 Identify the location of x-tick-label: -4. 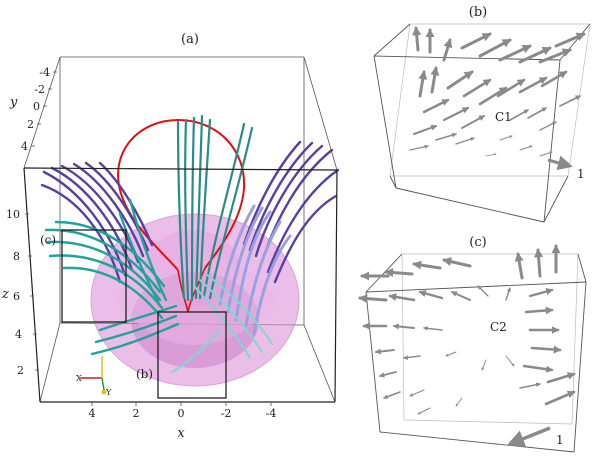
(271, 413).